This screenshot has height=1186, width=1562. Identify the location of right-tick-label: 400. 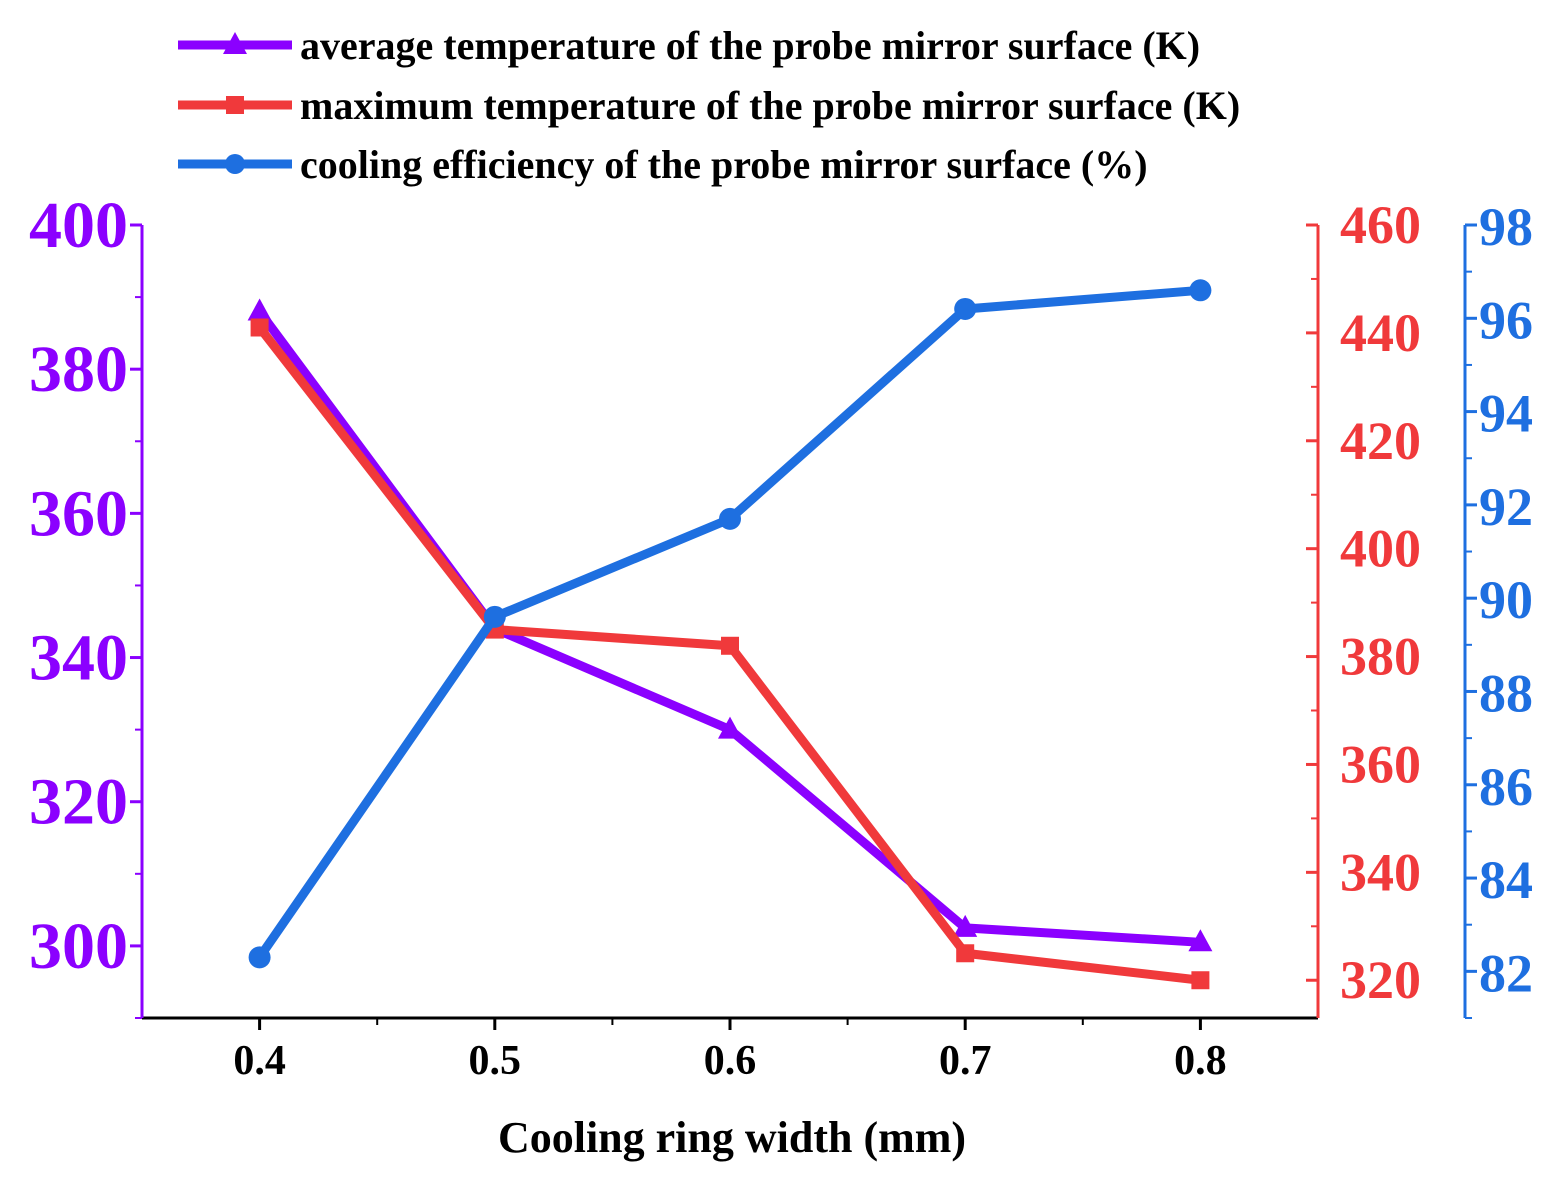
(1380, 549).